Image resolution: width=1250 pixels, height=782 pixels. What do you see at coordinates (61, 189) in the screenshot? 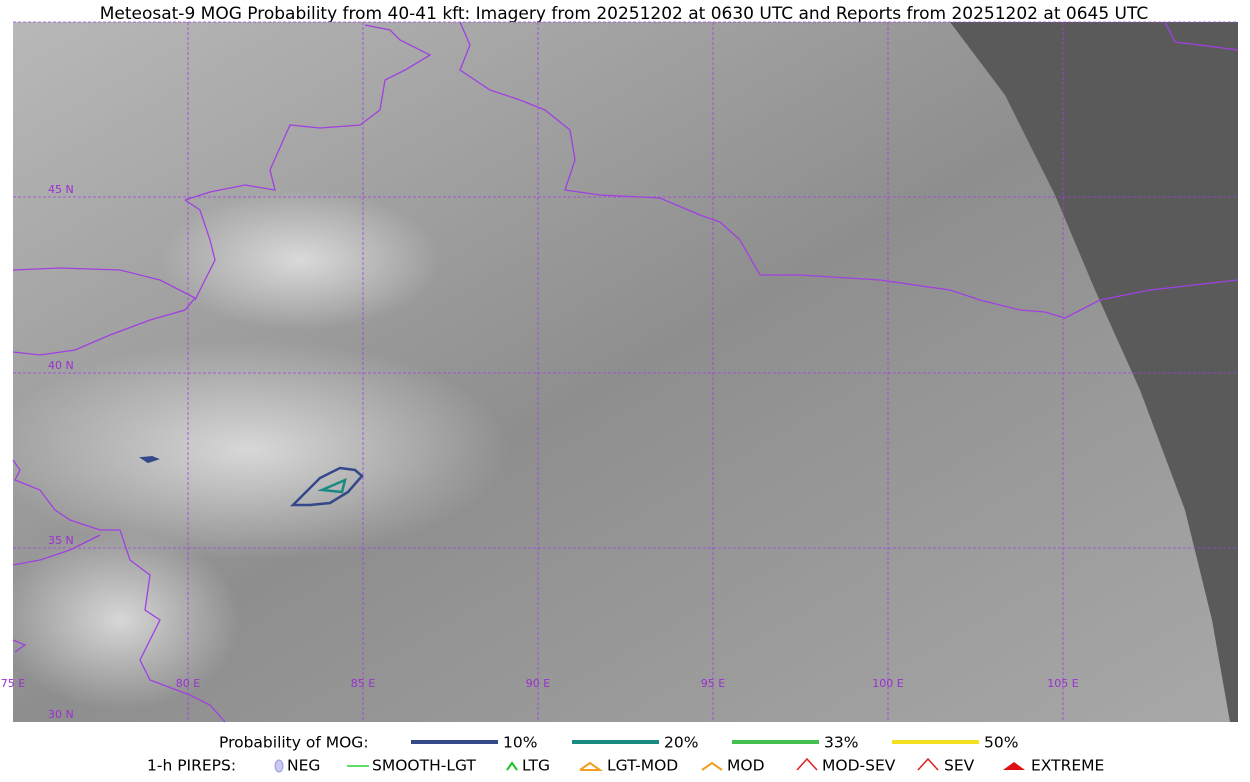
I see `lat-label: 45 N` at bounding box center [61, 189].